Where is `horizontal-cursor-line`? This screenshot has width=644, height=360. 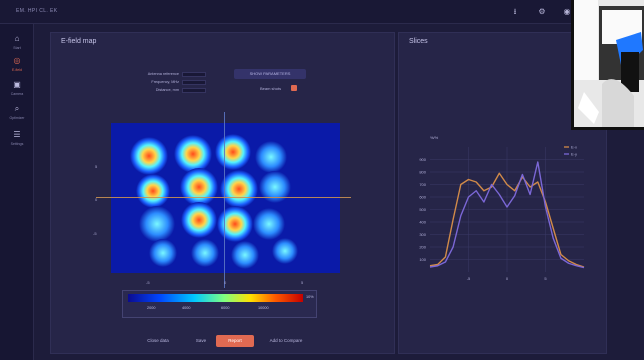 horizontal-cursor-line is located at coordinates (223, 197).